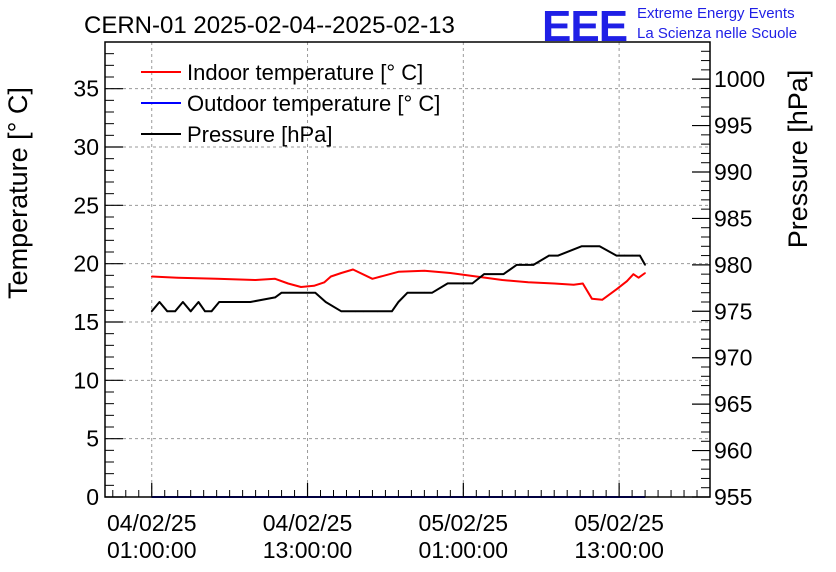  What do you see at coordinates (733, 172) in the screenshot?
I see `y2-tick-label: 990` at bounding box center [733, 172].